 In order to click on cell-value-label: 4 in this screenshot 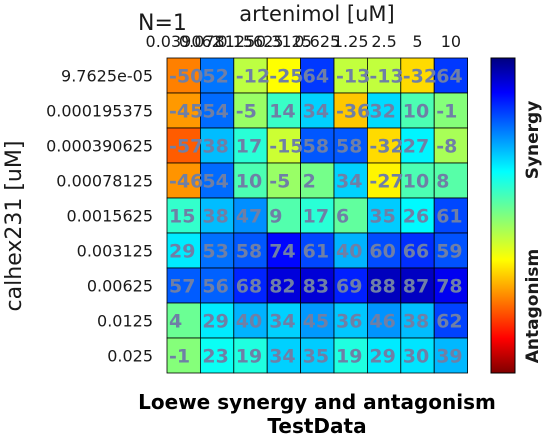, I will do `click(175, 322)`.